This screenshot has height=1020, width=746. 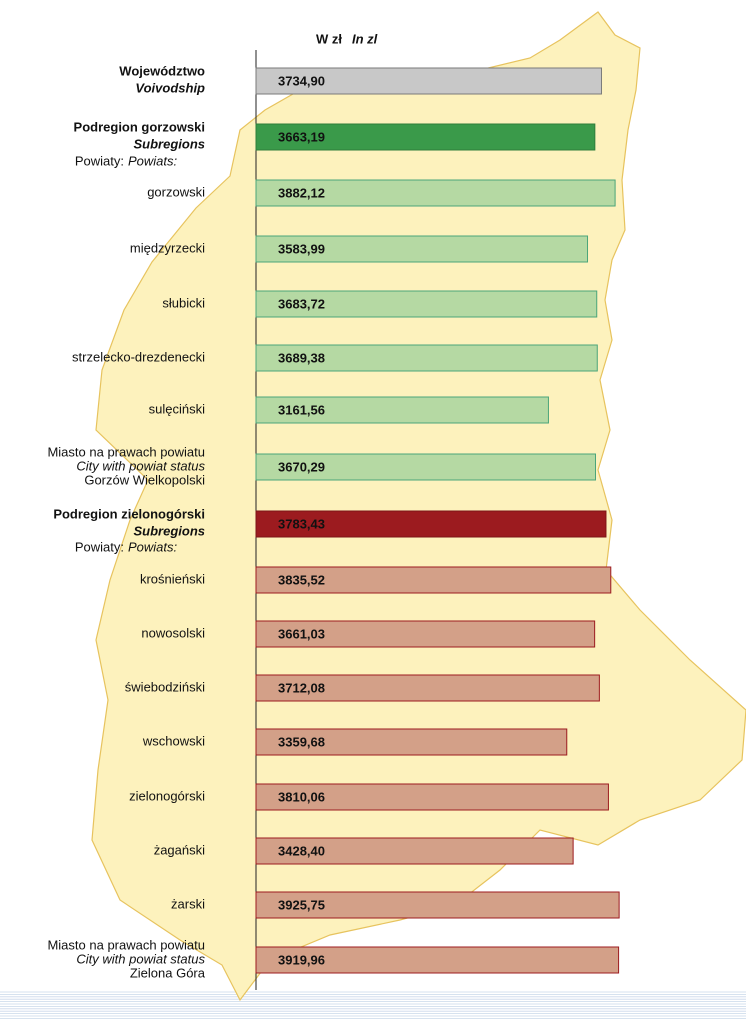 I want to click on category-label: Zielona Góra, so click(x=168, y=972).